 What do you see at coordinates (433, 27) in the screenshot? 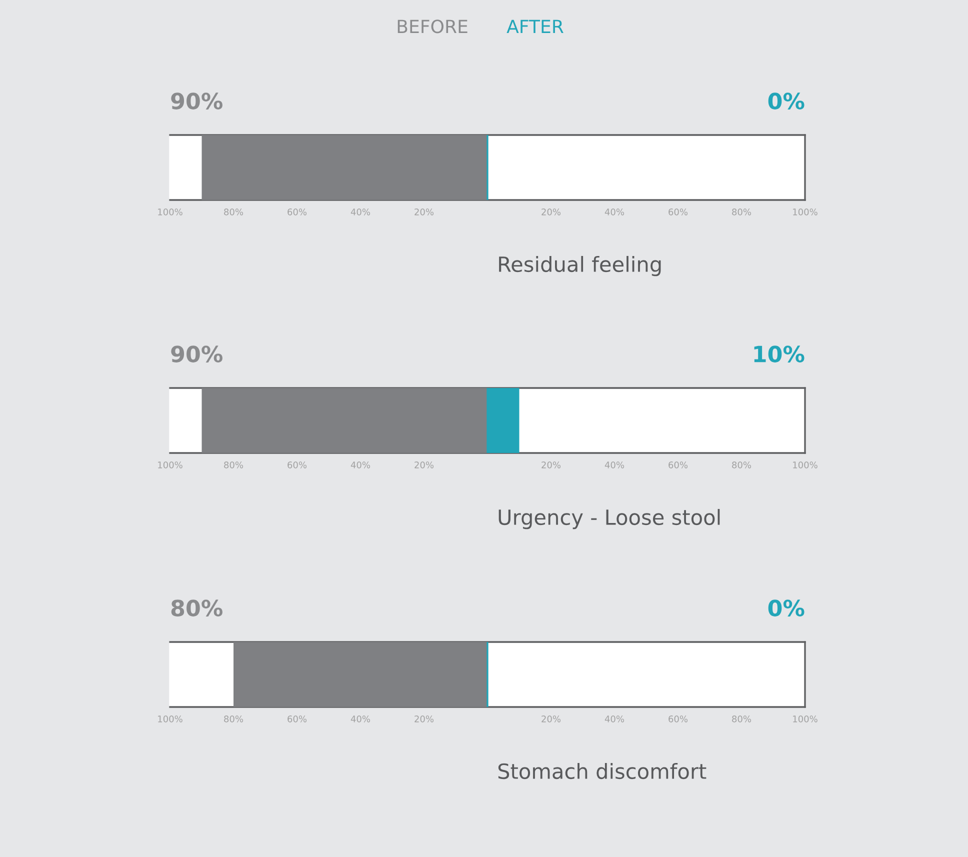
I see `text: BEFORE` at bounding box center [433, 27].